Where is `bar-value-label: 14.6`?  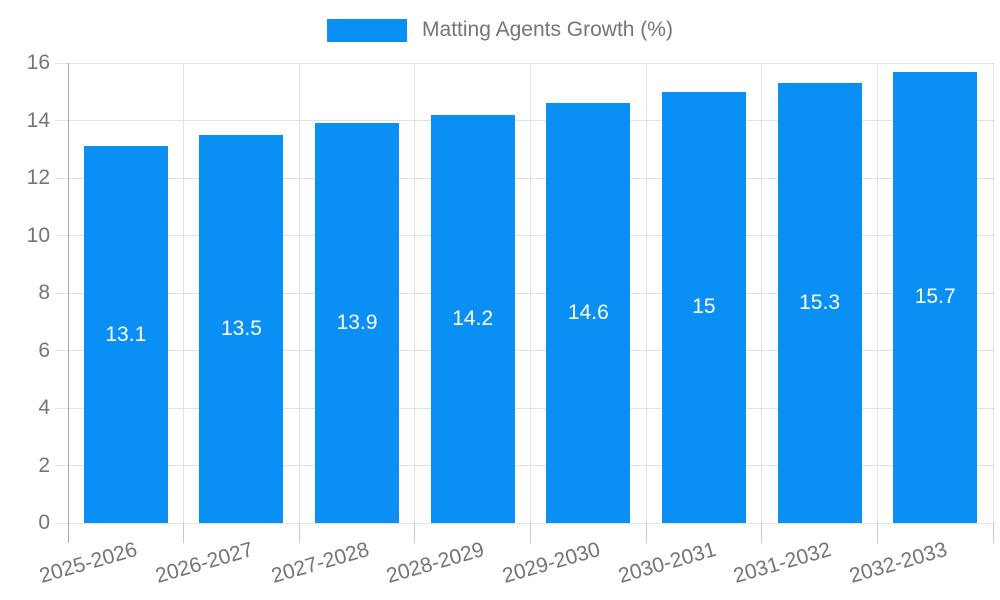 bar-value-label: 14.6 is located at coordinates (588, 313).